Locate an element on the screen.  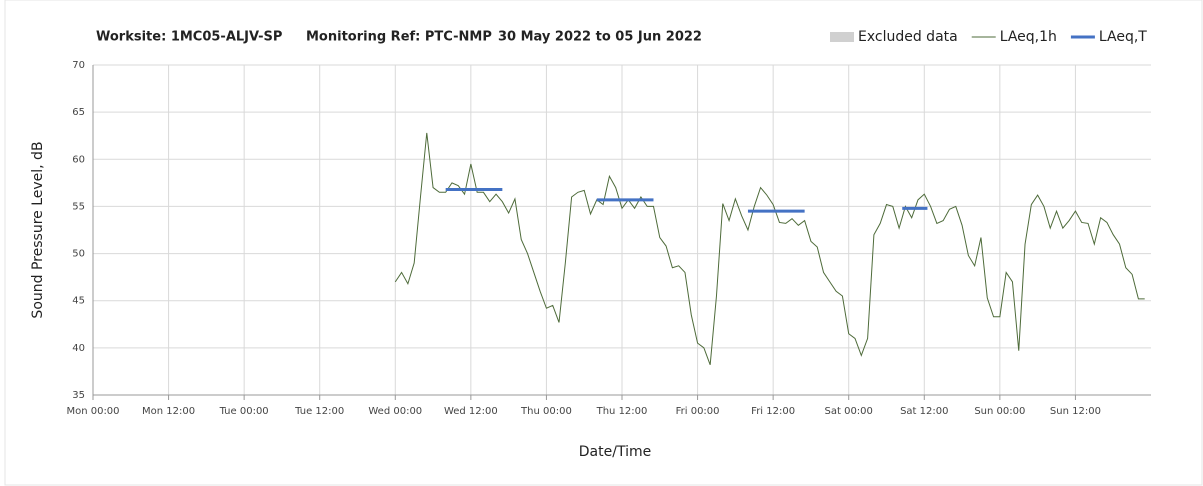
x-tick-label: Mon 00:00 is located at coordinates (92, 411).